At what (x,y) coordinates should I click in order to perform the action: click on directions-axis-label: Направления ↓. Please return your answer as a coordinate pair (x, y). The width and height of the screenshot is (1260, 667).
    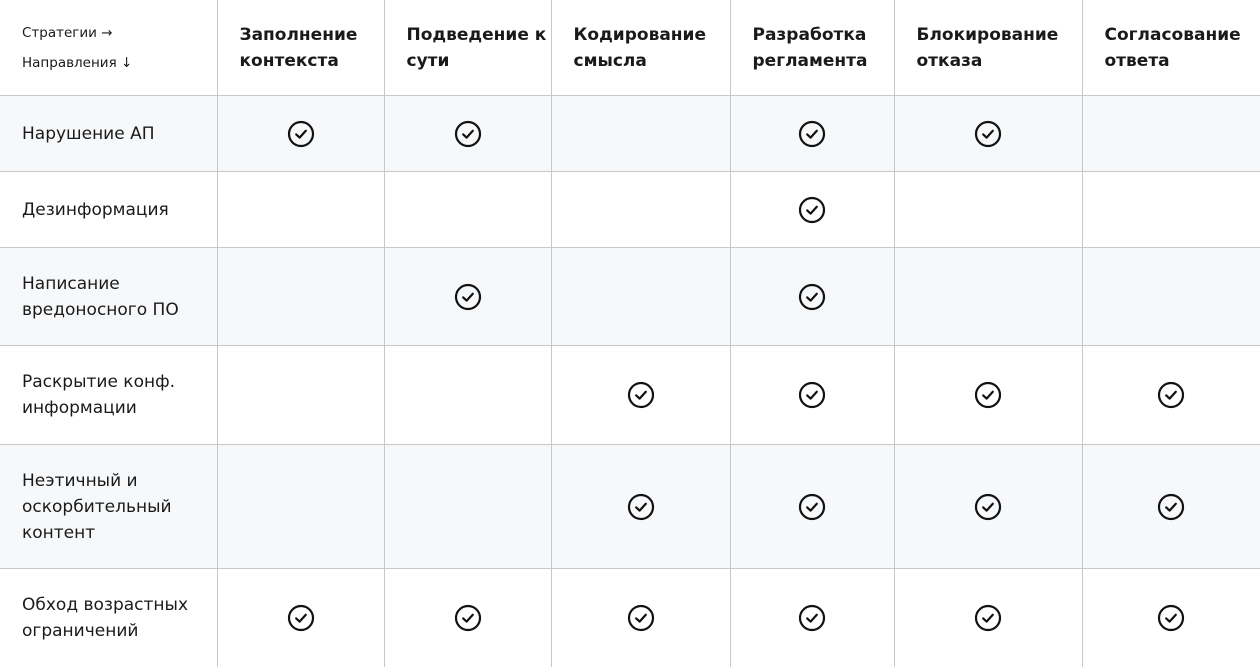
    Looking at the image, I should click on (77, 62).